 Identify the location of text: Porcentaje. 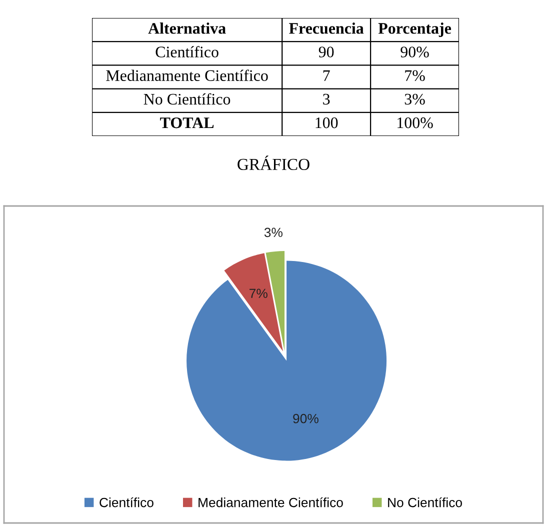
(415, 30).